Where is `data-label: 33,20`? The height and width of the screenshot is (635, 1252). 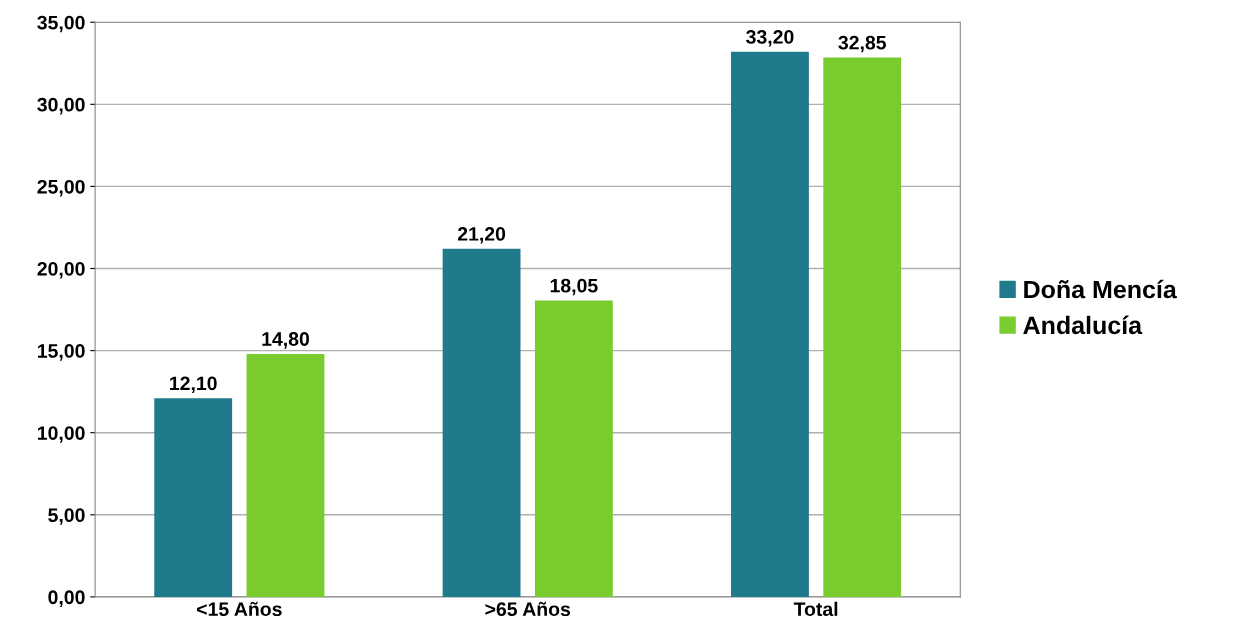
data-label: 33,20 is located at coordinates (770, 38).